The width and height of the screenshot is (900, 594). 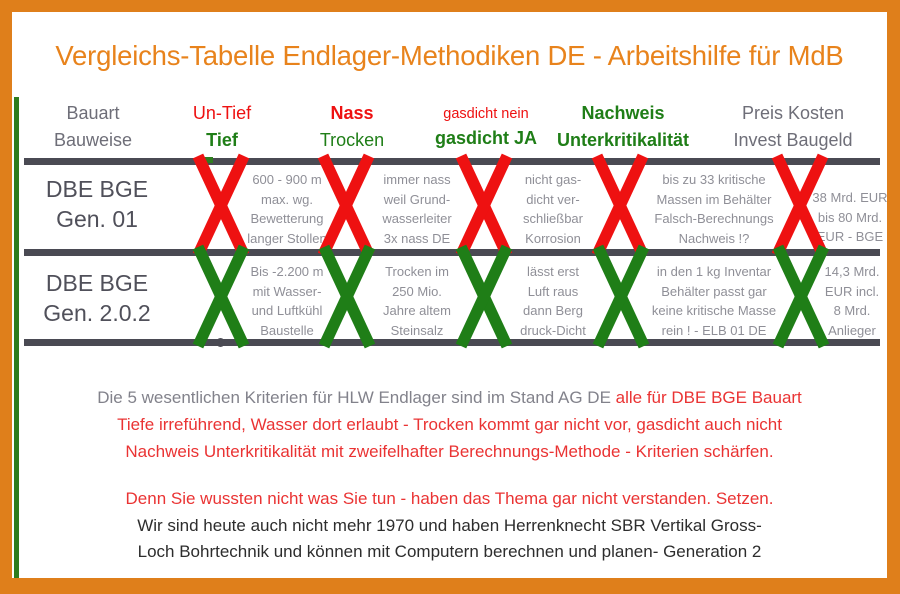 I want to click on bullet-dot, so click(x=220, y=342).